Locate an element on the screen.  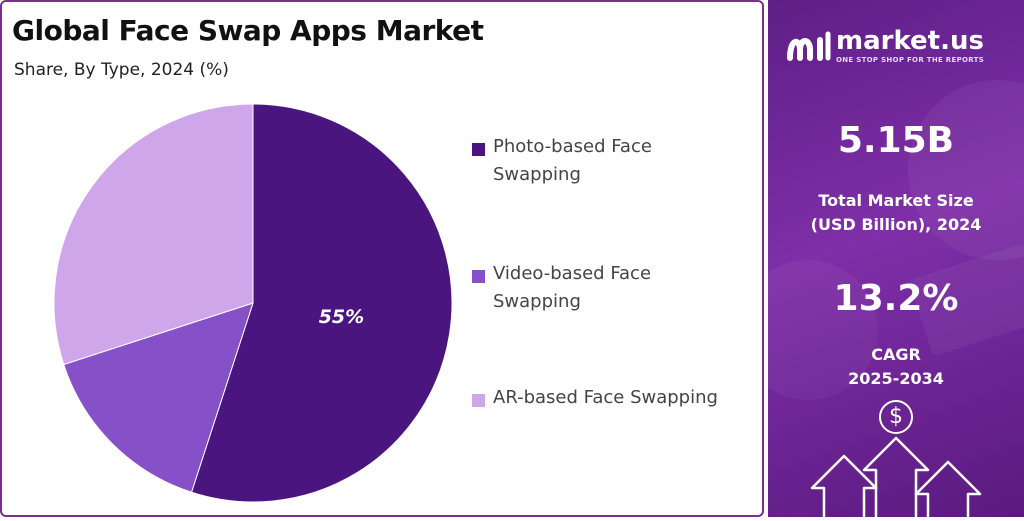
legend-item-2: Video-based Face Swapping is located at coordinates (602, 289).